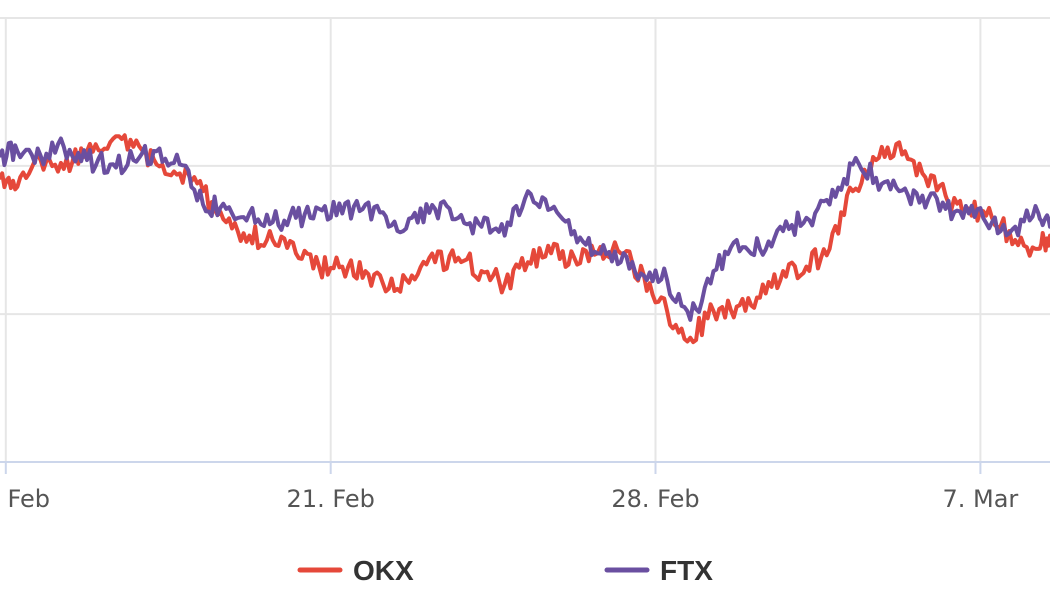 This screenshot has height=600, width=1050. I want to click on legend: OKX FTX, so click(505, 570).